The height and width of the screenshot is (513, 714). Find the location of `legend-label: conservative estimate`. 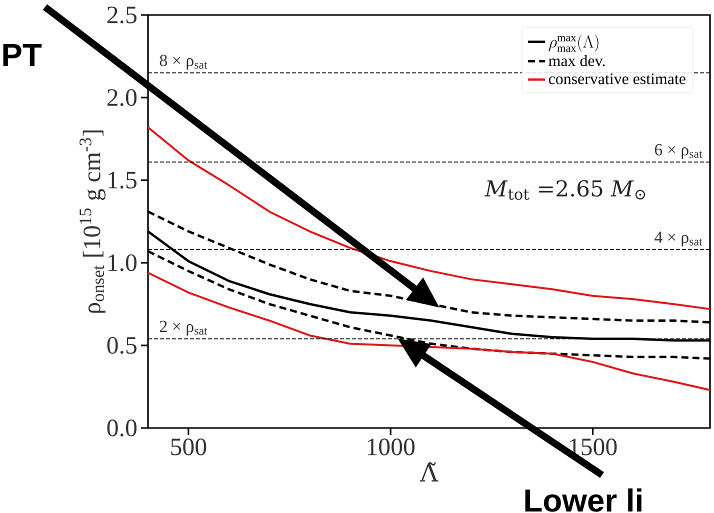

legend-label: conservative estimate is located at coordinates (617, 79).